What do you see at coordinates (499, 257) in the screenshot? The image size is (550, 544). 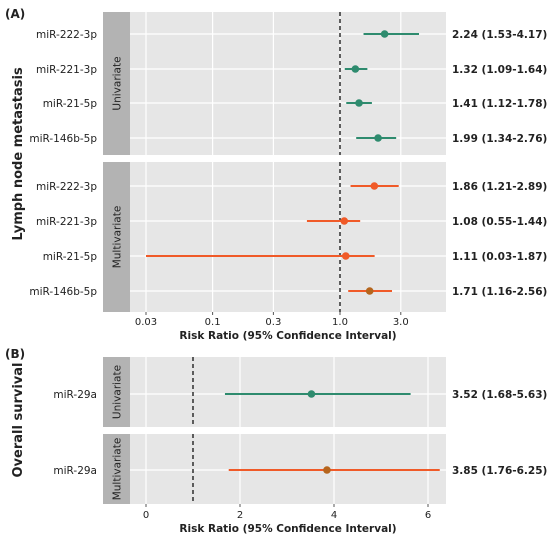 I see `ci-text: 1.11 (0.03-1.87)` at bounding box center [499, 257].